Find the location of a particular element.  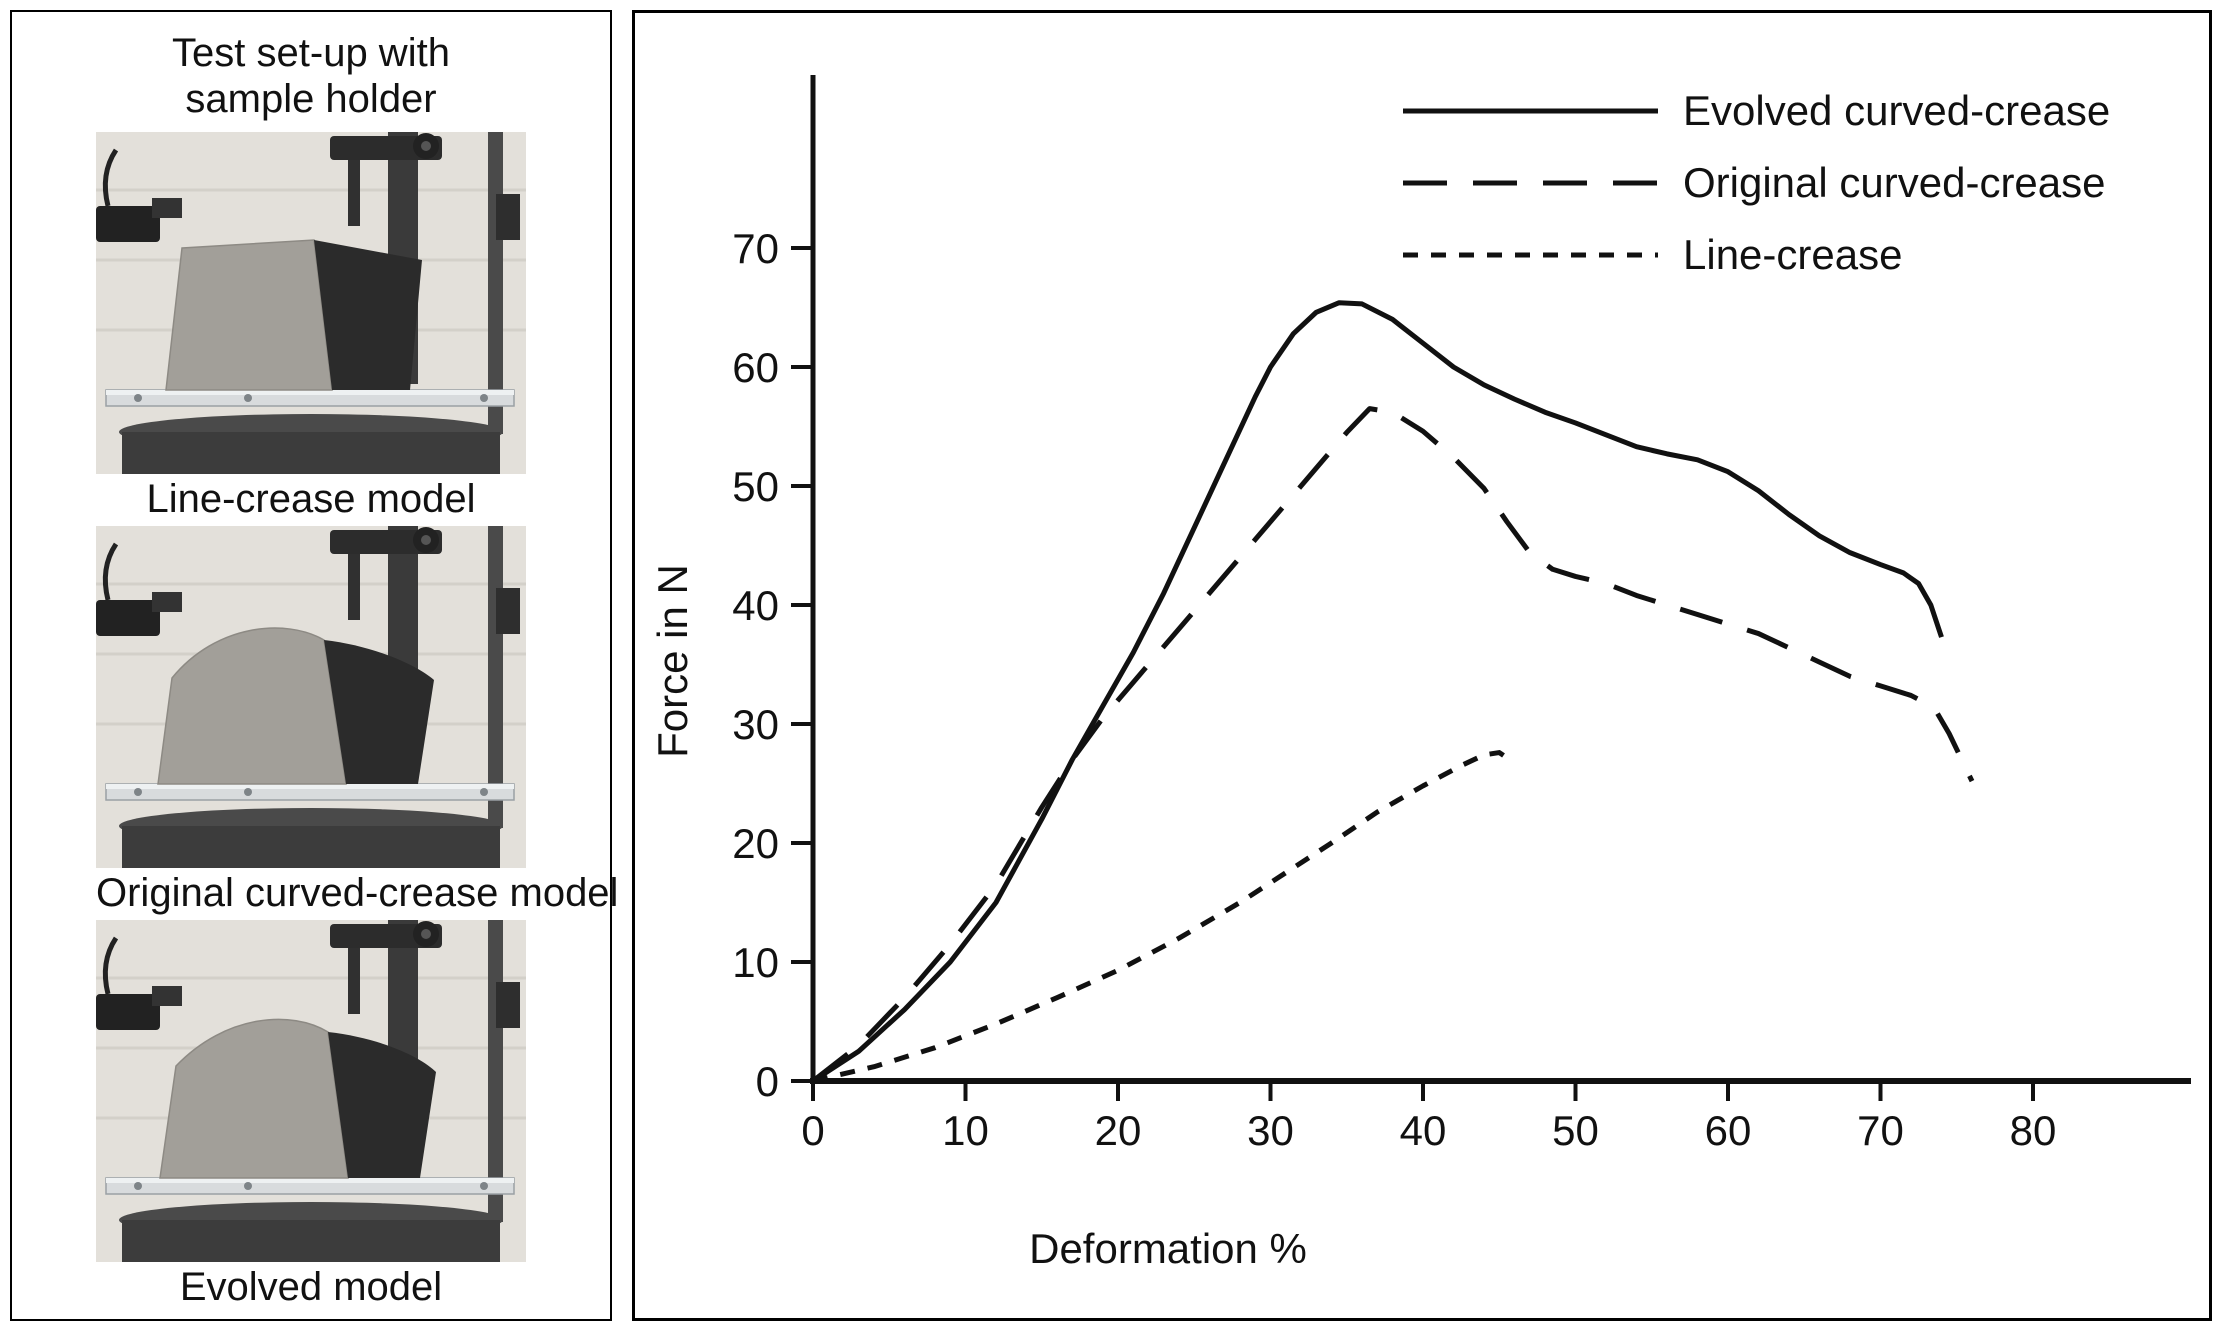

line-crease-test-photo is located at coordinates (311, 303).